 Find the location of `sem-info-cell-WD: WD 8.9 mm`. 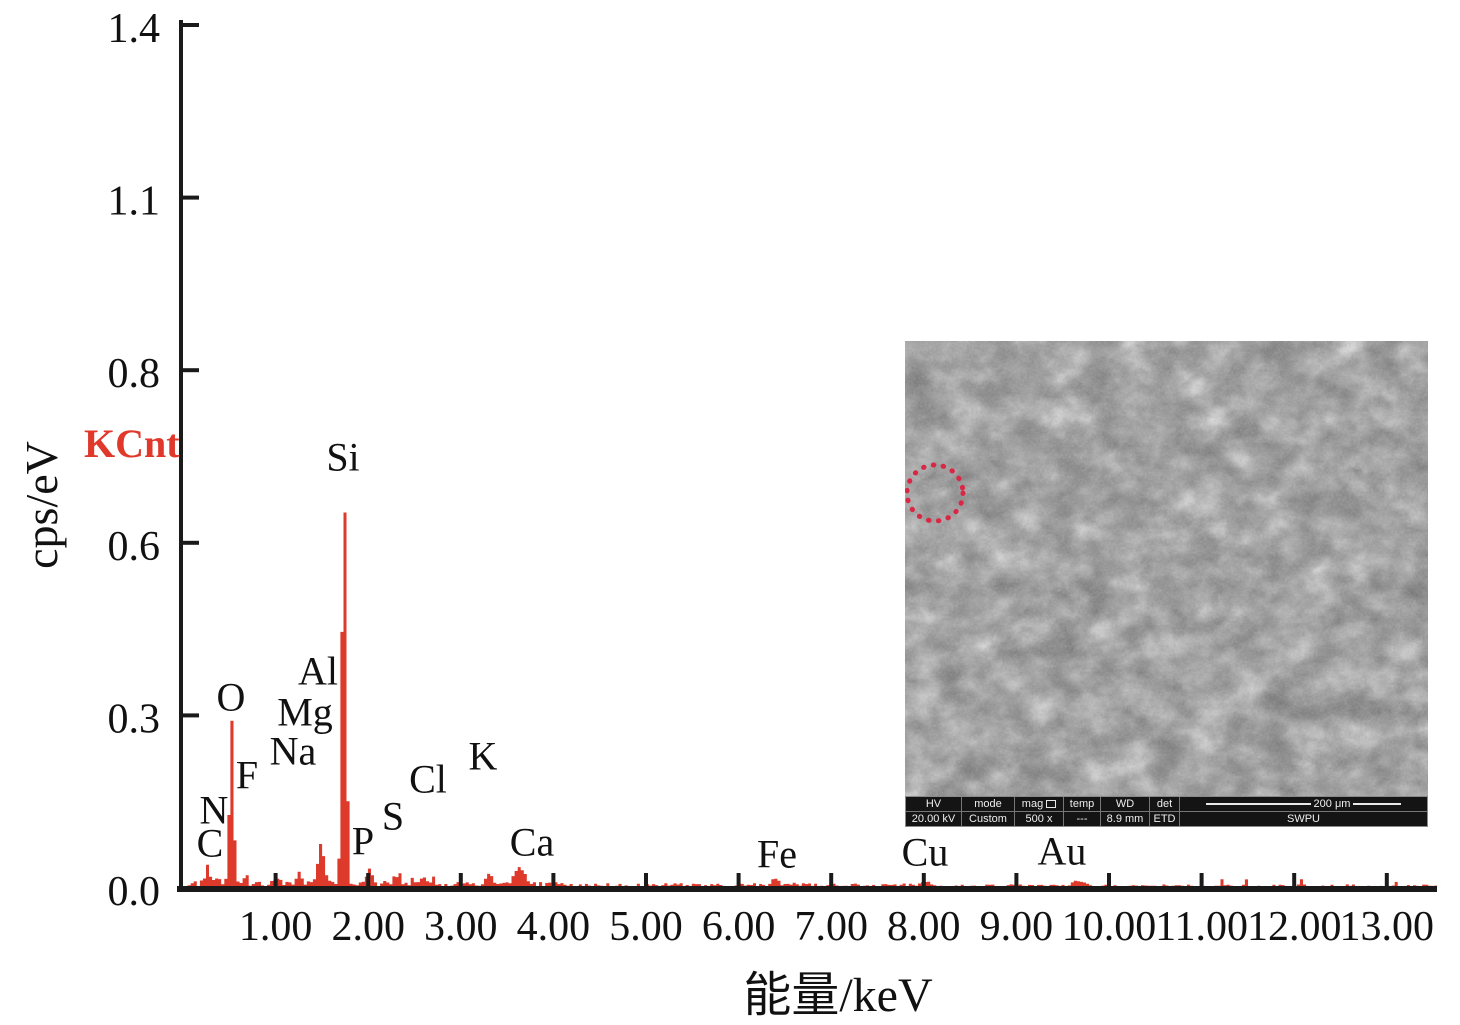

sem-info-cell-WD: WD 8.9 mm is located at coordinates (1125, 811).